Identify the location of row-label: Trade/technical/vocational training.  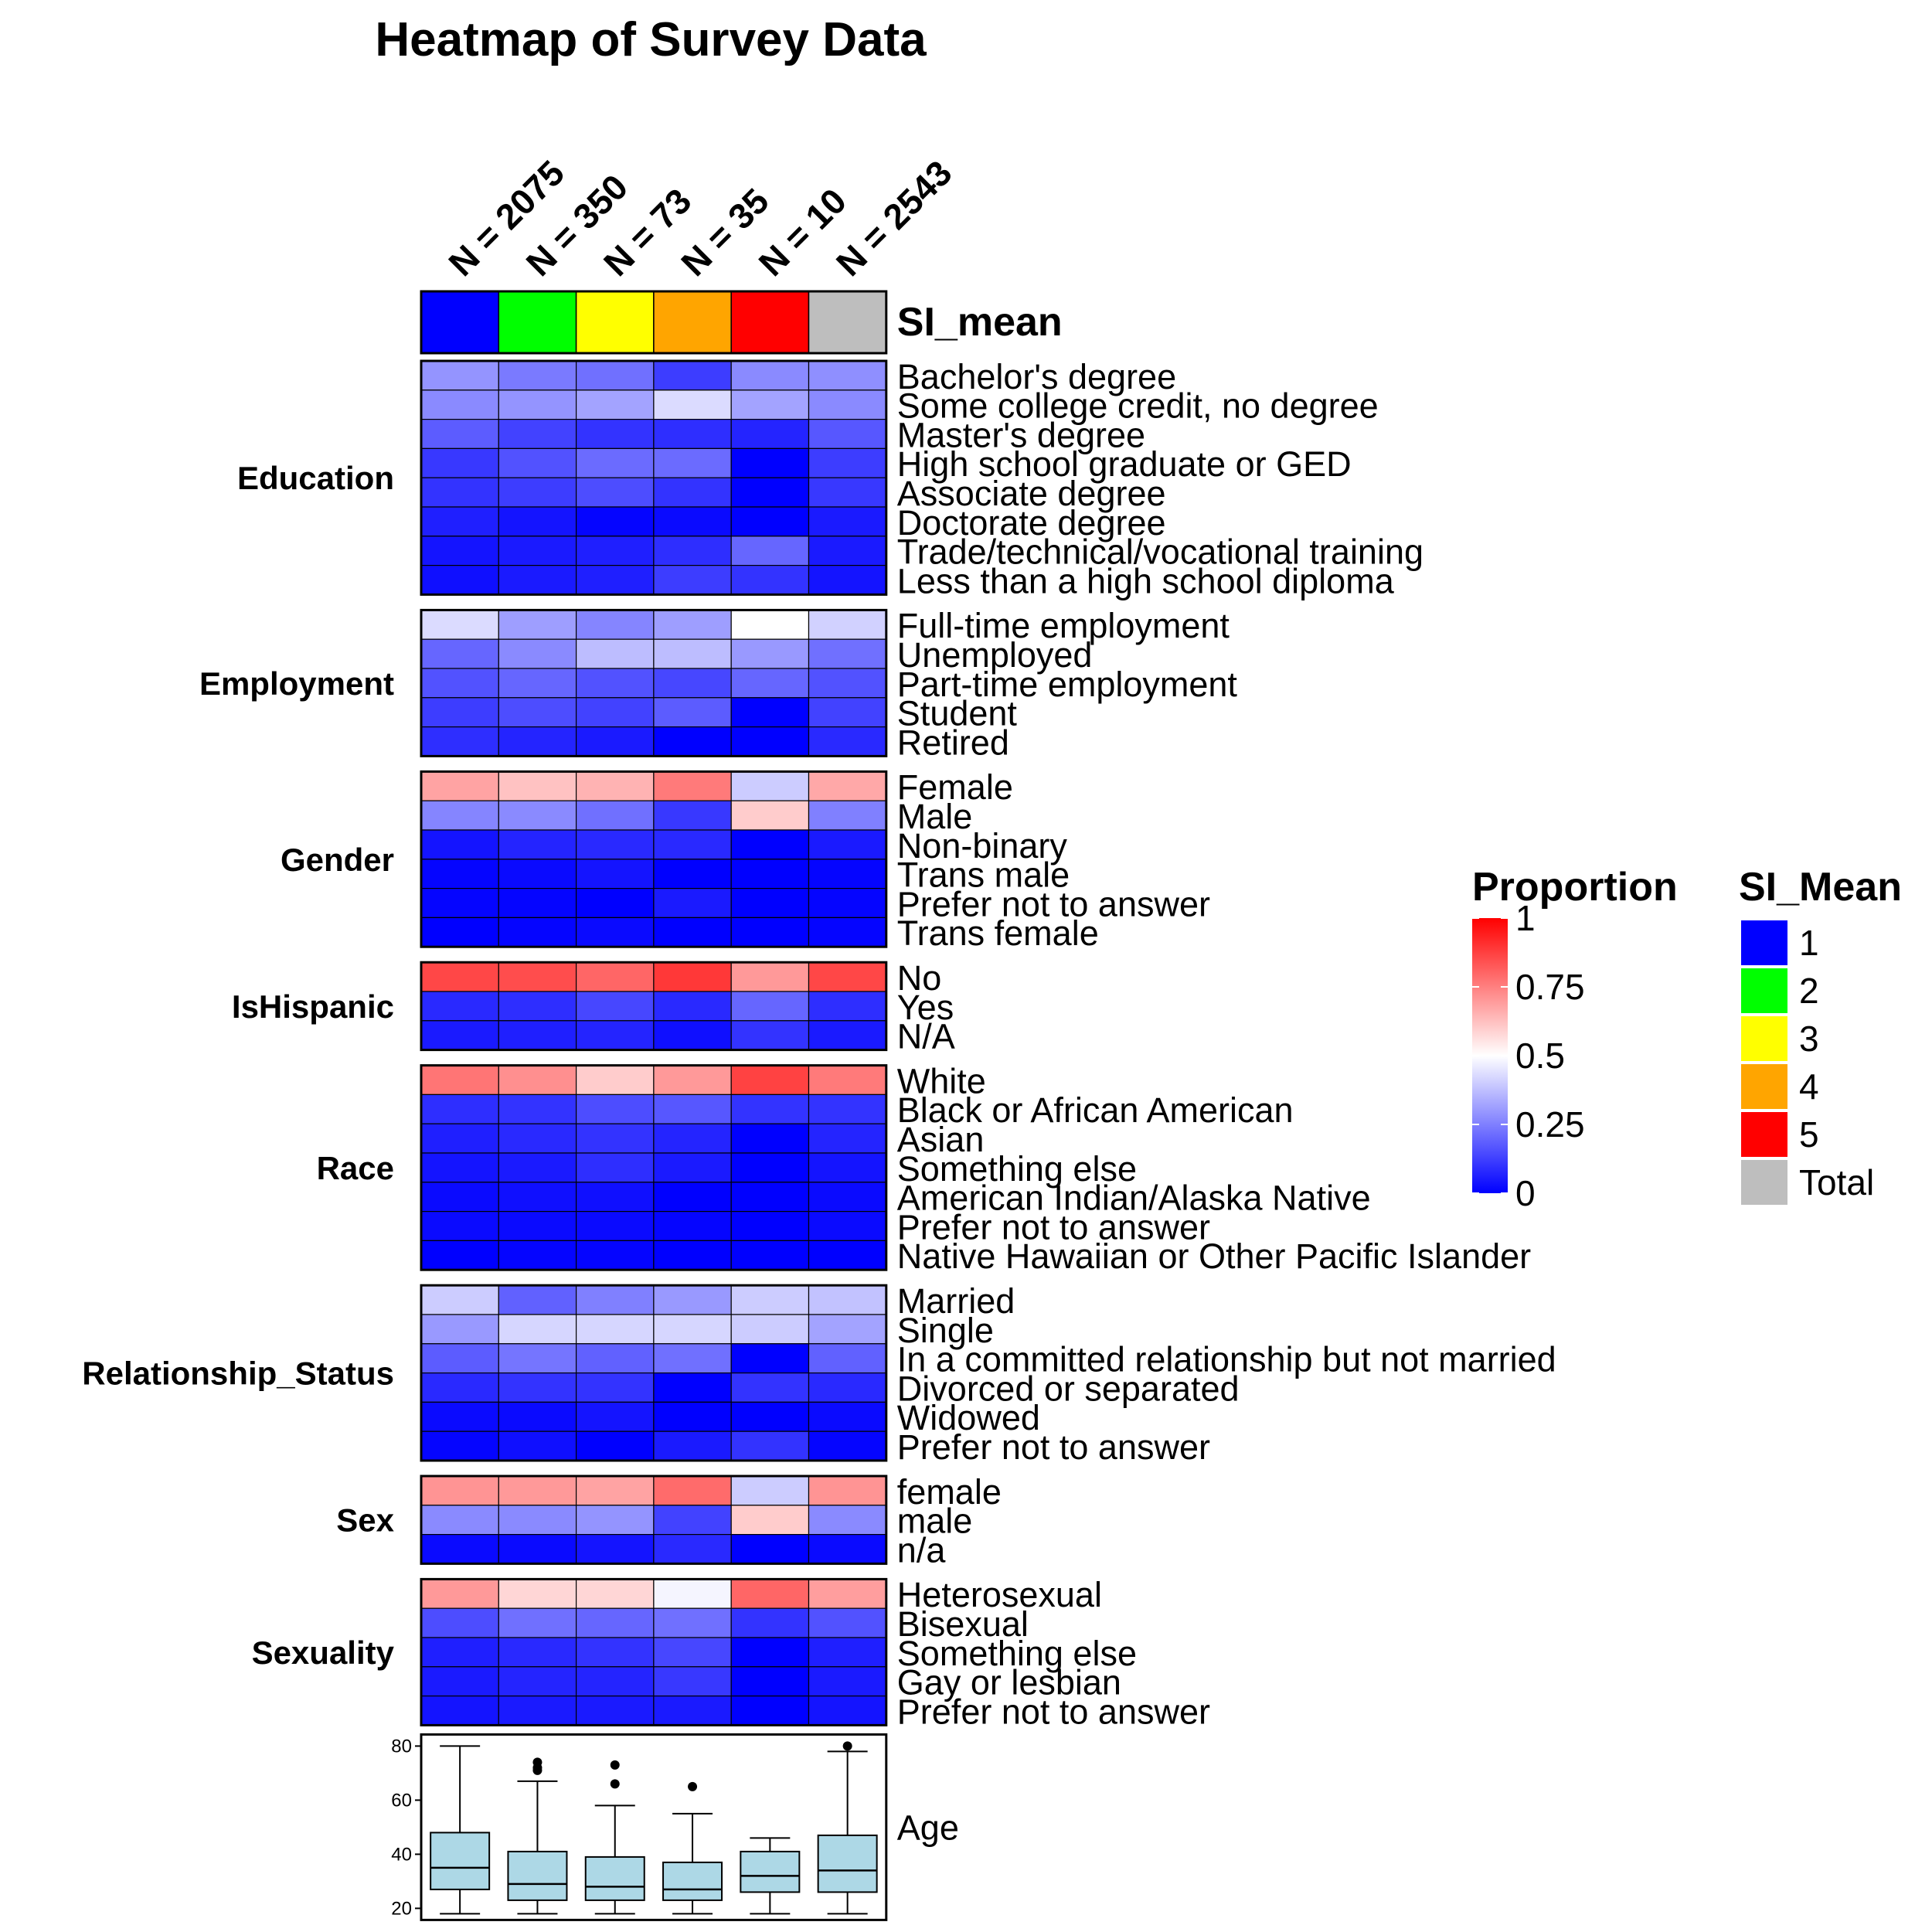
(1160, 552).